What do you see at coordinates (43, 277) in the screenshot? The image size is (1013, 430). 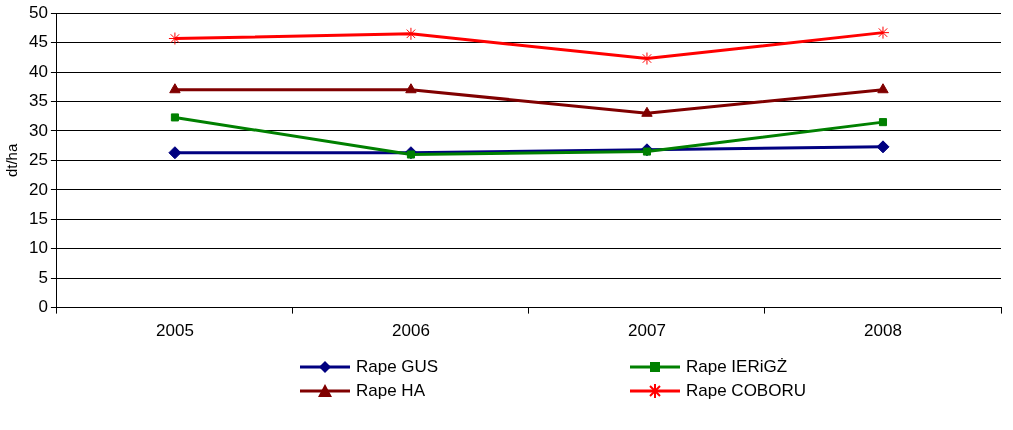 I see `y-tick-label: 5` at bounding box center [43, 277].